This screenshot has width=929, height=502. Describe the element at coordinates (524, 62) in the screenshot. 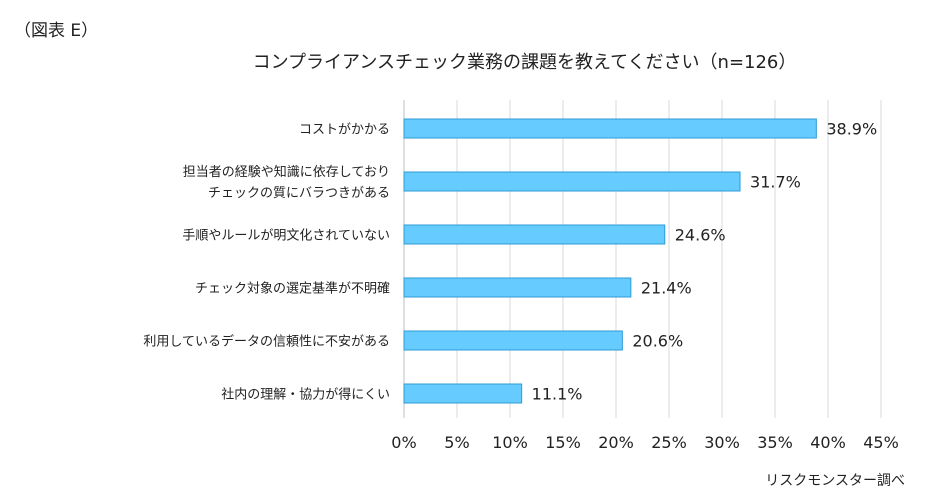

I see `chart-title: コンプライアンスチェック業務の課題を教えてください（n=126）` at that location.